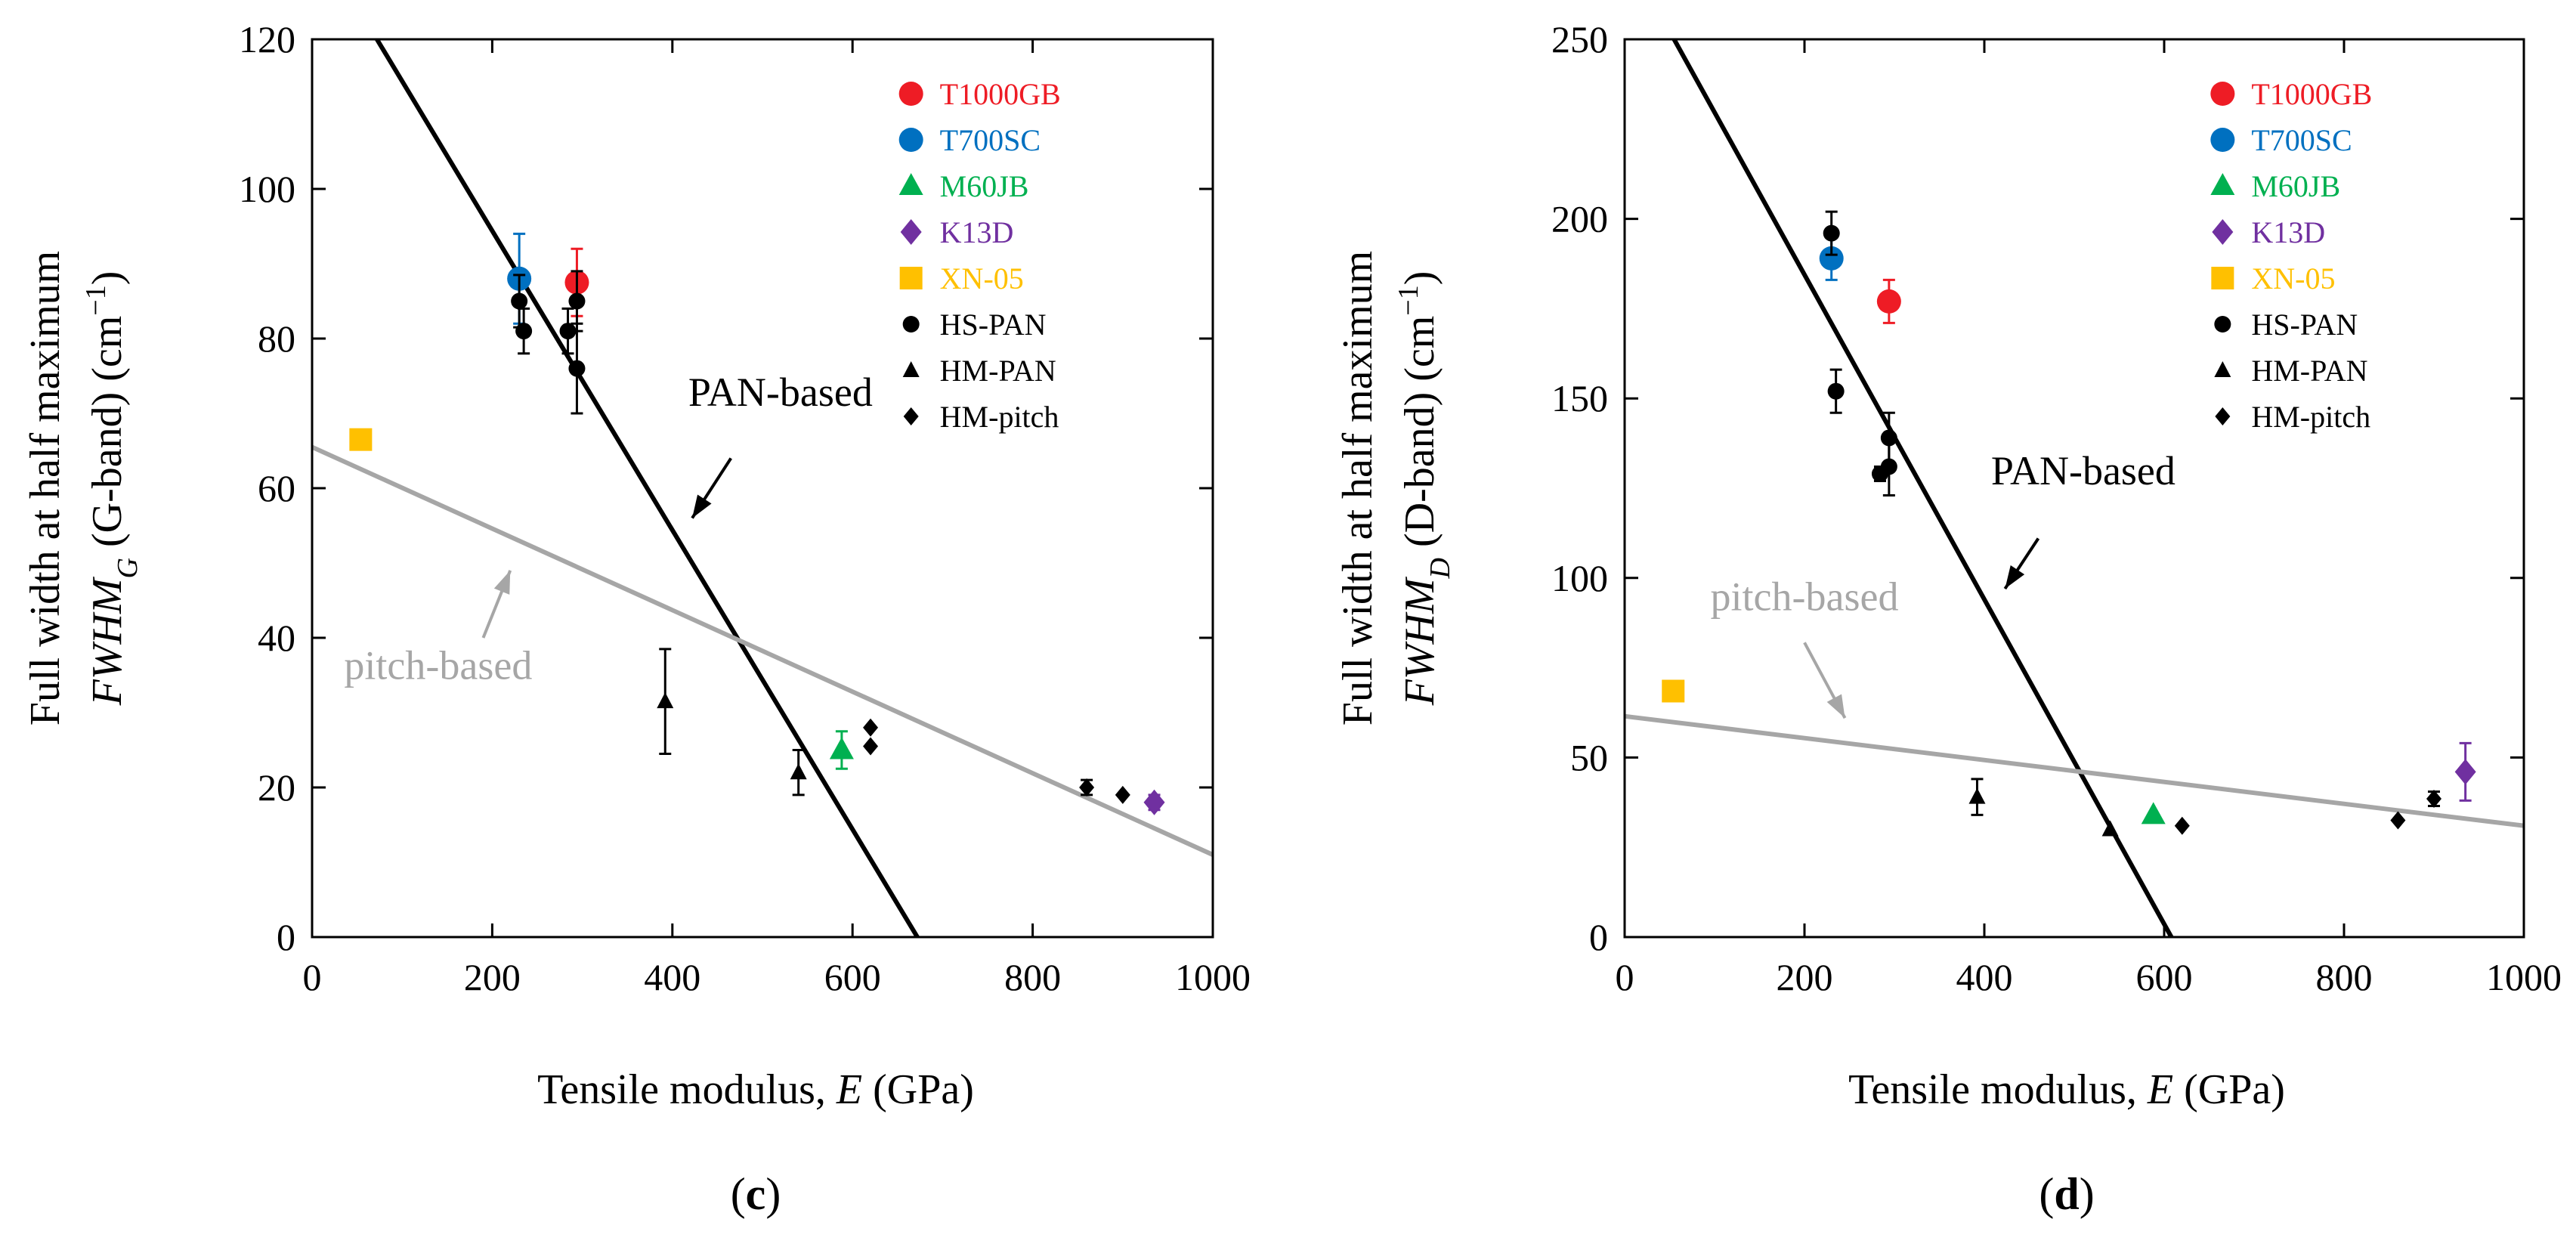  I want to click on annotation-pan-based: PAN-based, so click(2083, 470).